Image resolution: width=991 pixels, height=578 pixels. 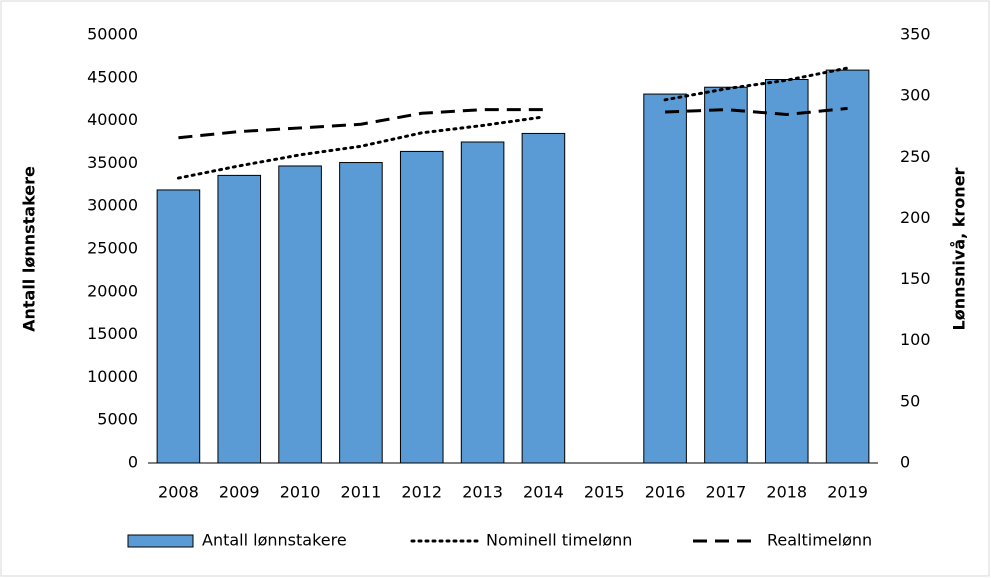 What do you see at coordinates (178, 492) in the screenshot?
I see `x-tick-label: 2008` at bounding box center [178, 492].